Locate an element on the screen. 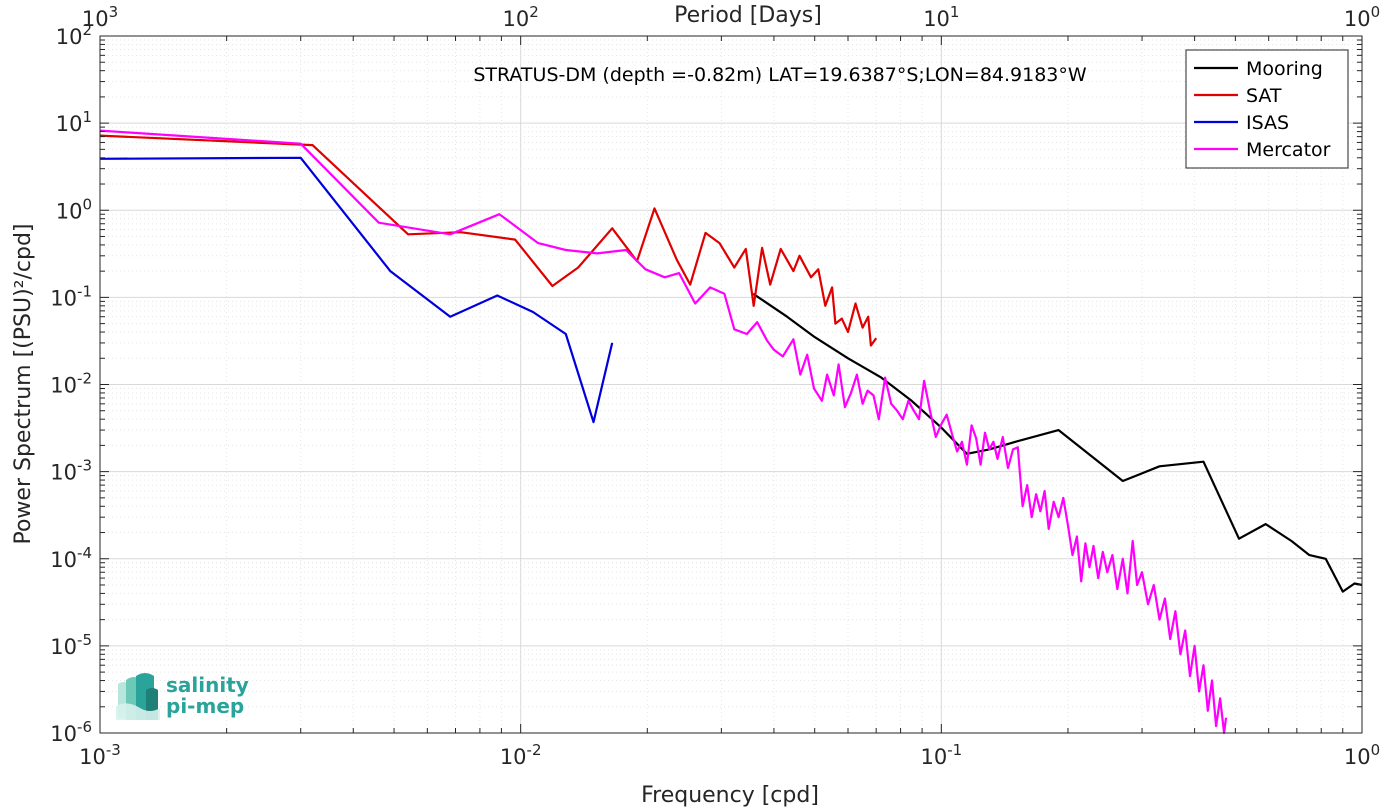 The height and width of the screenshot is (809, 1383). x2-tick-label: 10¹ is located at coordinates (941, 17).